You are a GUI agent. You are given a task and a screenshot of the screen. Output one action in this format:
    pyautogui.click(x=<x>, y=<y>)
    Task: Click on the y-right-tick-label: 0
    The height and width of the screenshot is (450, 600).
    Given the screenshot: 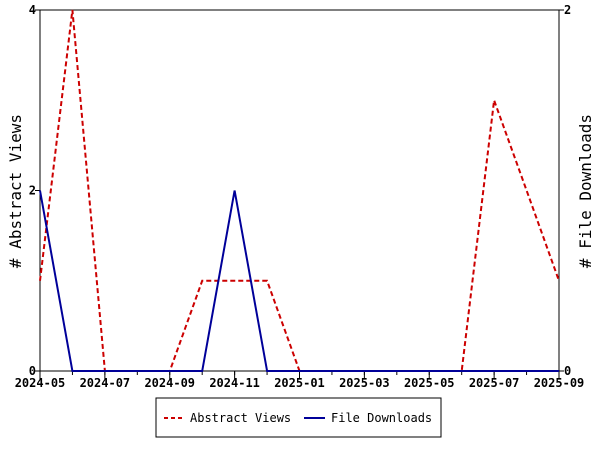 What is the action you would take?
    pyautogui.click(x=567, y=371)
    